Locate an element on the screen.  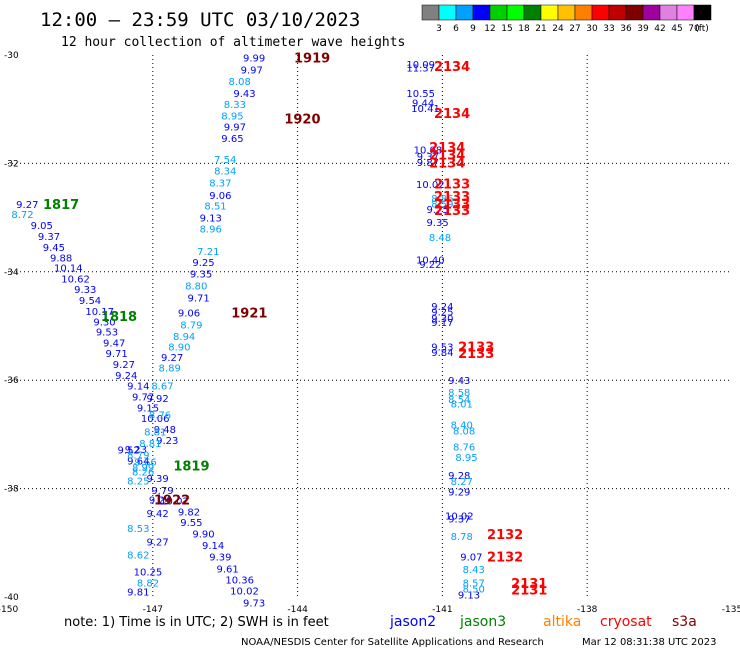
swh-value: 9.14 is located at coordinates (213, 546).